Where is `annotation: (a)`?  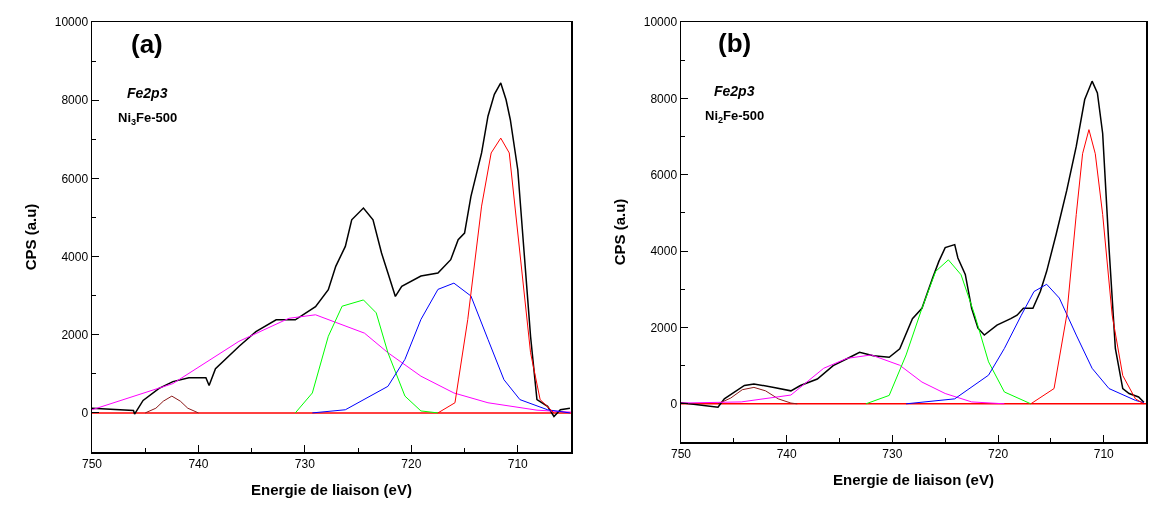 annotation: (a) is located at coordinates (147, 44).